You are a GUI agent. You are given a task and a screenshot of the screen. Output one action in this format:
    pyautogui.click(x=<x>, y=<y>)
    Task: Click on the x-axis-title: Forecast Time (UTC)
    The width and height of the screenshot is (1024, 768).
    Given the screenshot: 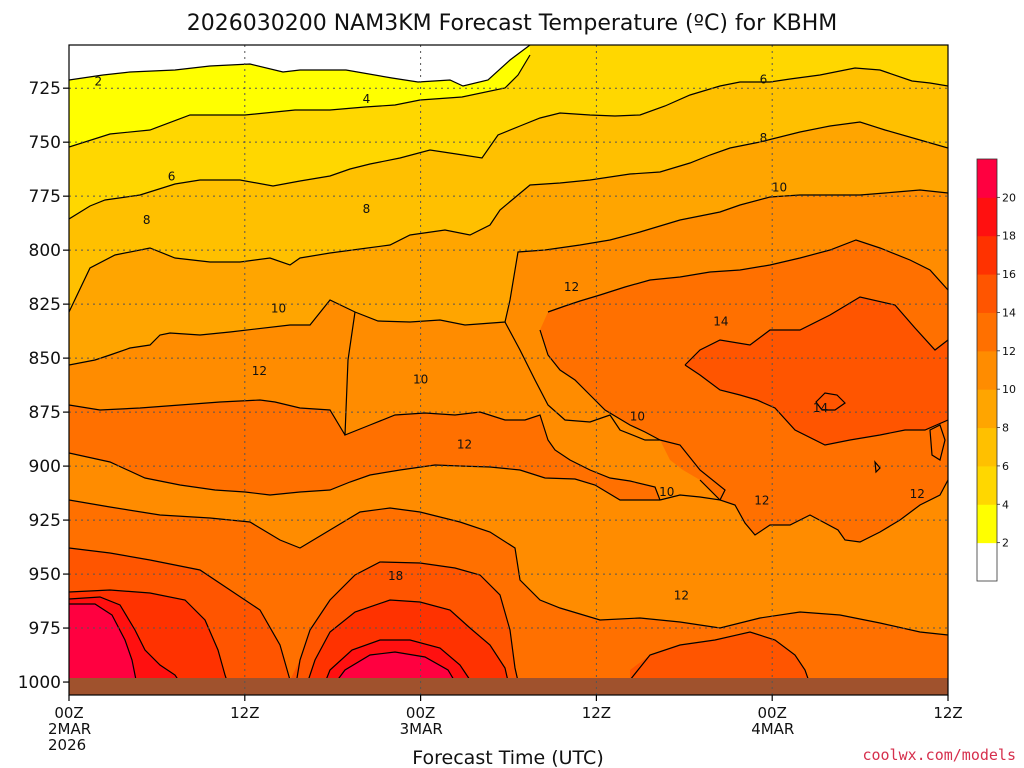 What is the action you would take?
    pyautogui.click(x=507, y=757)
    